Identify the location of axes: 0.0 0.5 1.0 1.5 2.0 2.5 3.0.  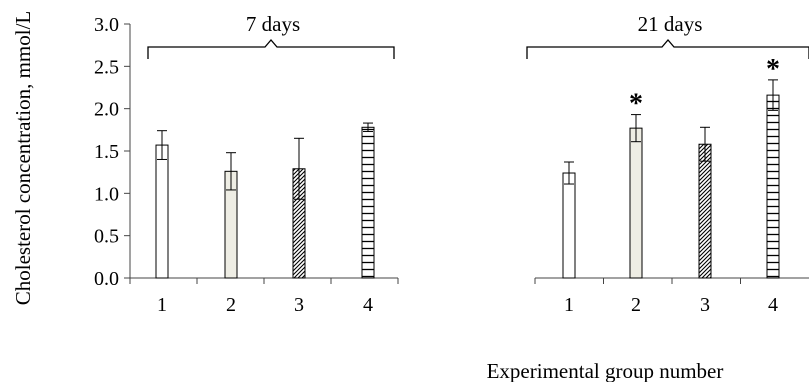
(112, 152).